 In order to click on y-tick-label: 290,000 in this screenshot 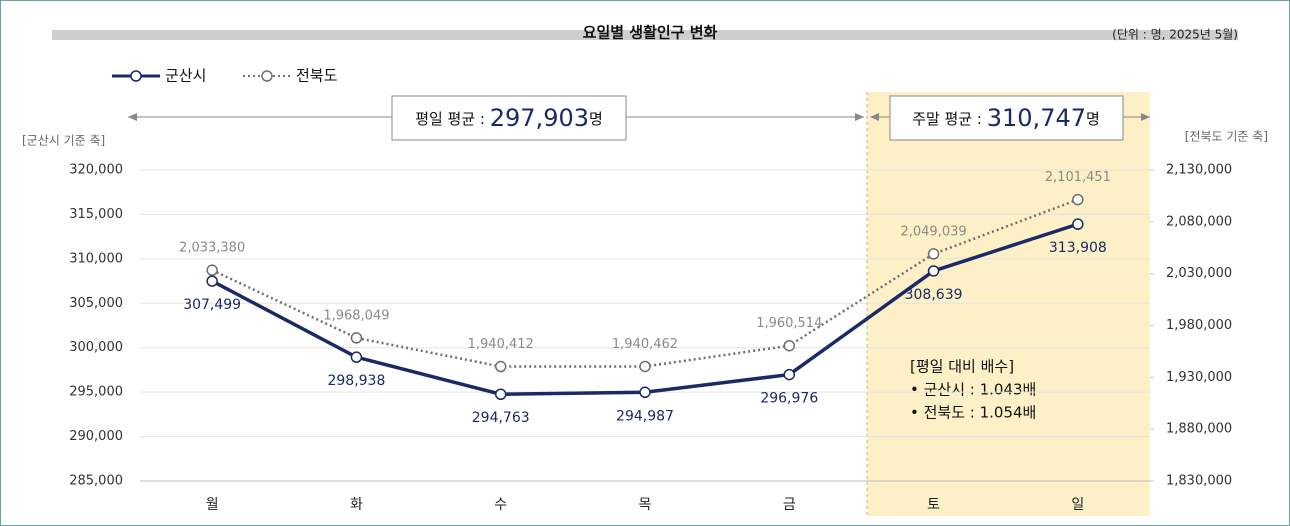, I will do `click(96, 436)`.